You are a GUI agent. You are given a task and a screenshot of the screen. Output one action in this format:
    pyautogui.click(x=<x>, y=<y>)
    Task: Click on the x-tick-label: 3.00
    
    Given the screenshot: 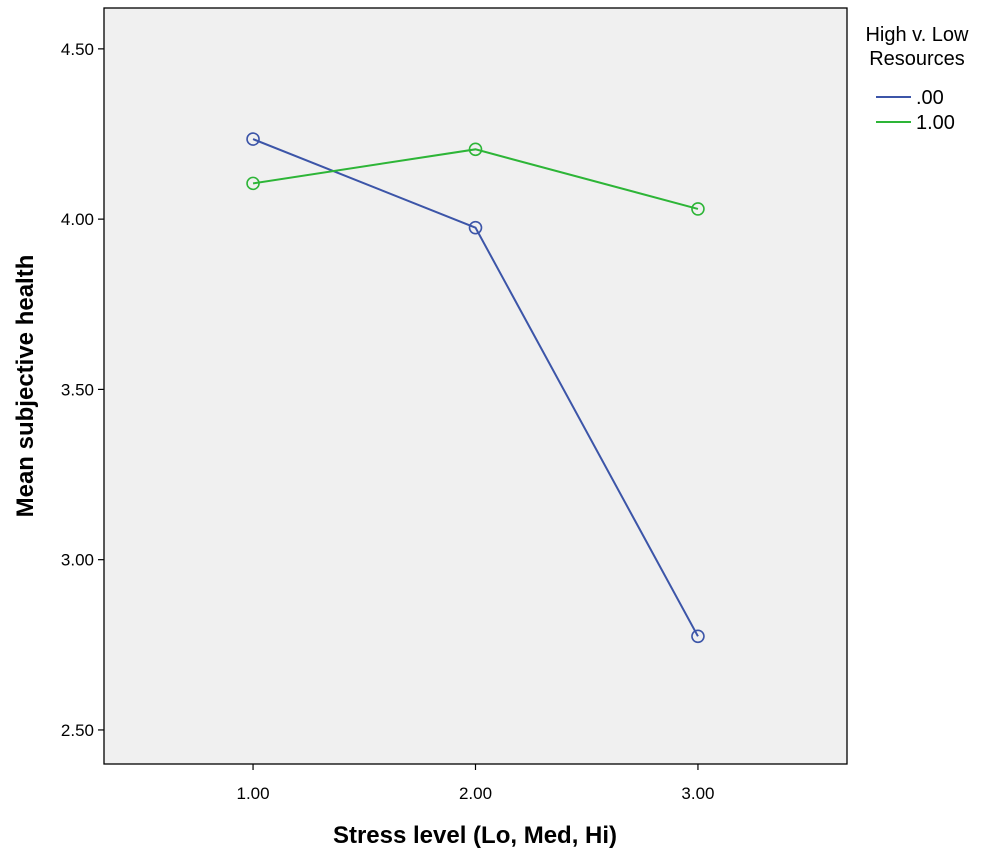 What is the action you would take?
    pyautogui.click(x=697, y=793)
    